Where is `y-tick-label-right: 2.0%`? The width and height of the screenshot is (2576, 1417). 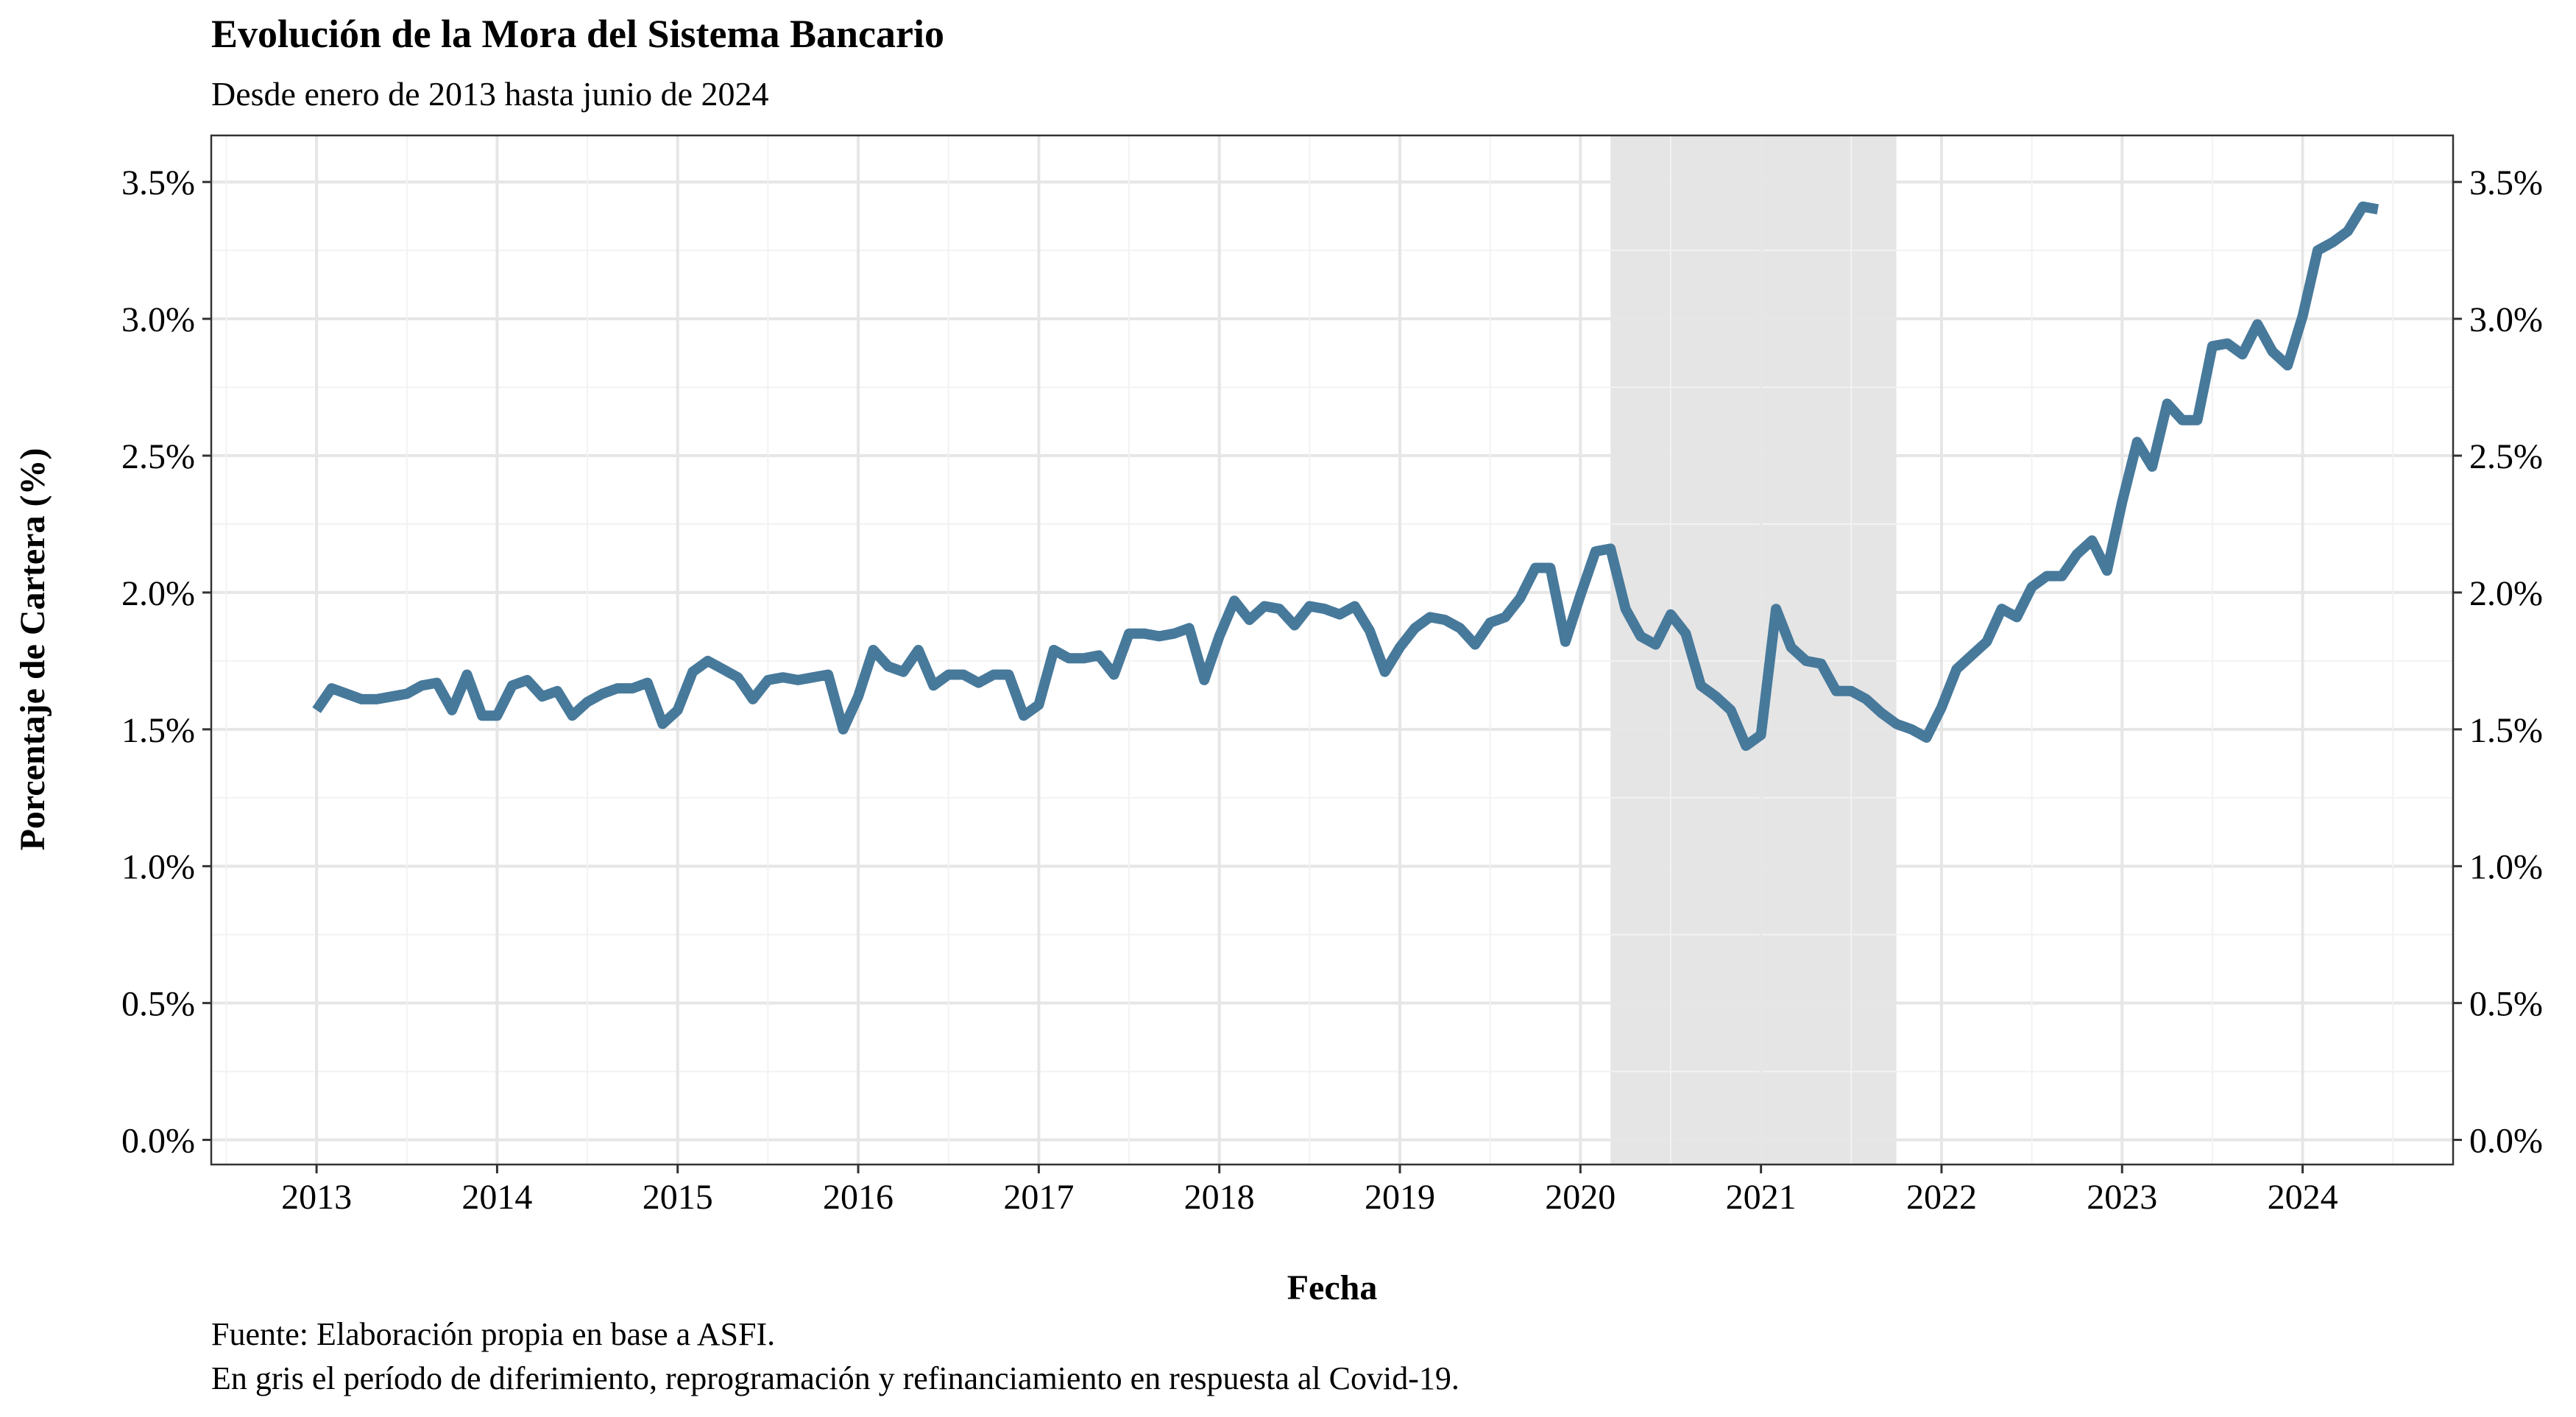
y-tick-label-right: 2.0% is located at coordinates (2506, 593).